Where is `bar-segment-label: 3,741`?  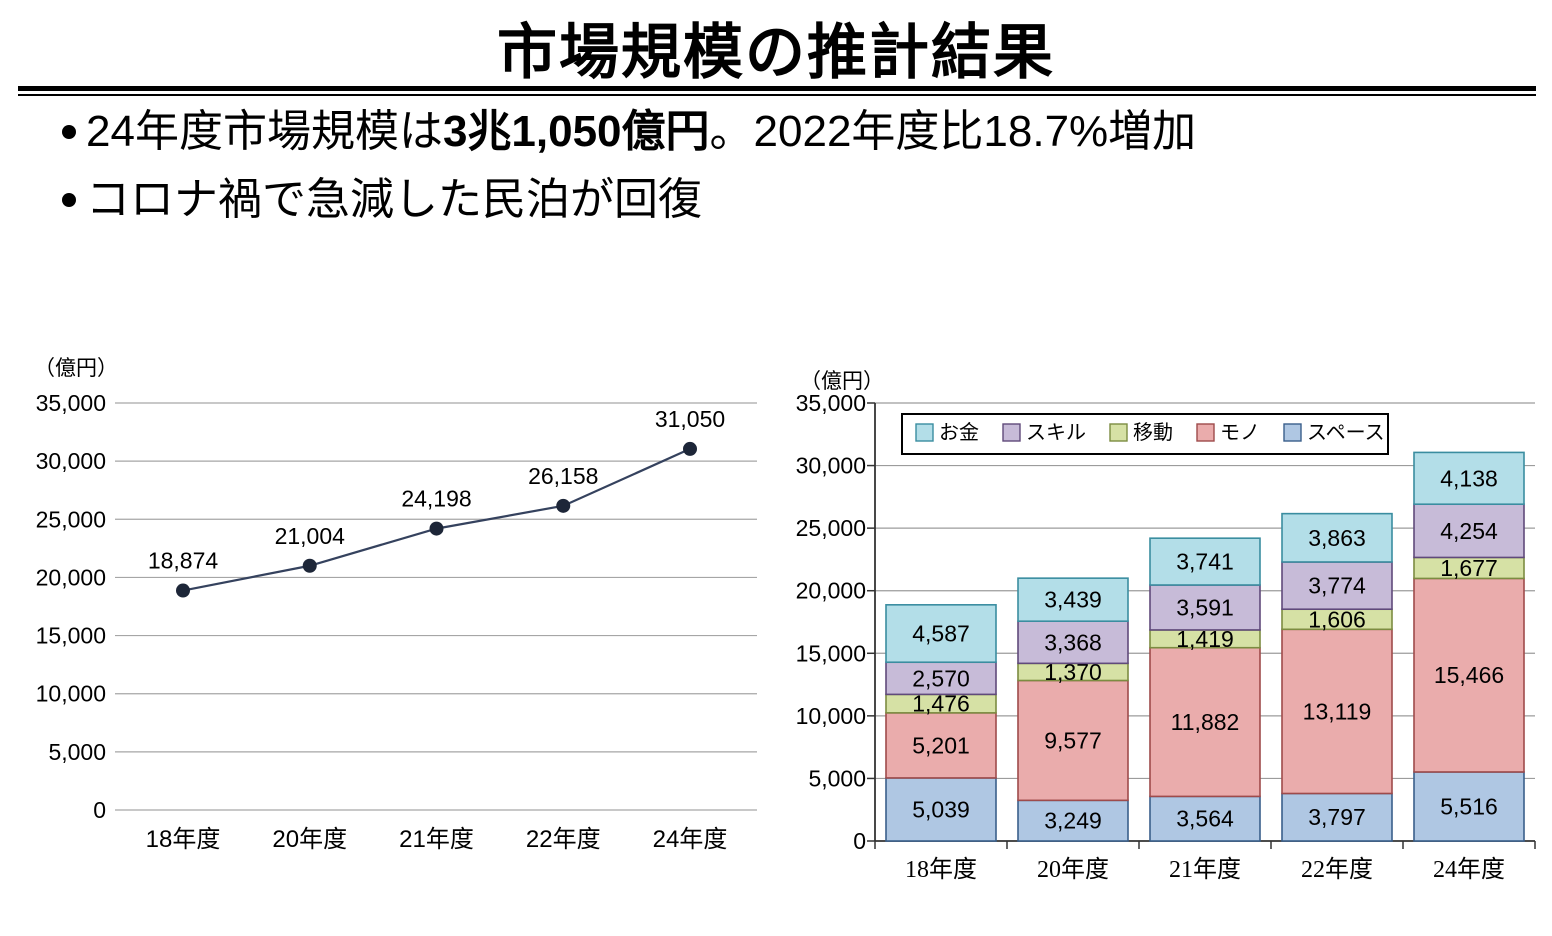
bar-segment-label: 3,741 is located at coordinates (1205, 562).